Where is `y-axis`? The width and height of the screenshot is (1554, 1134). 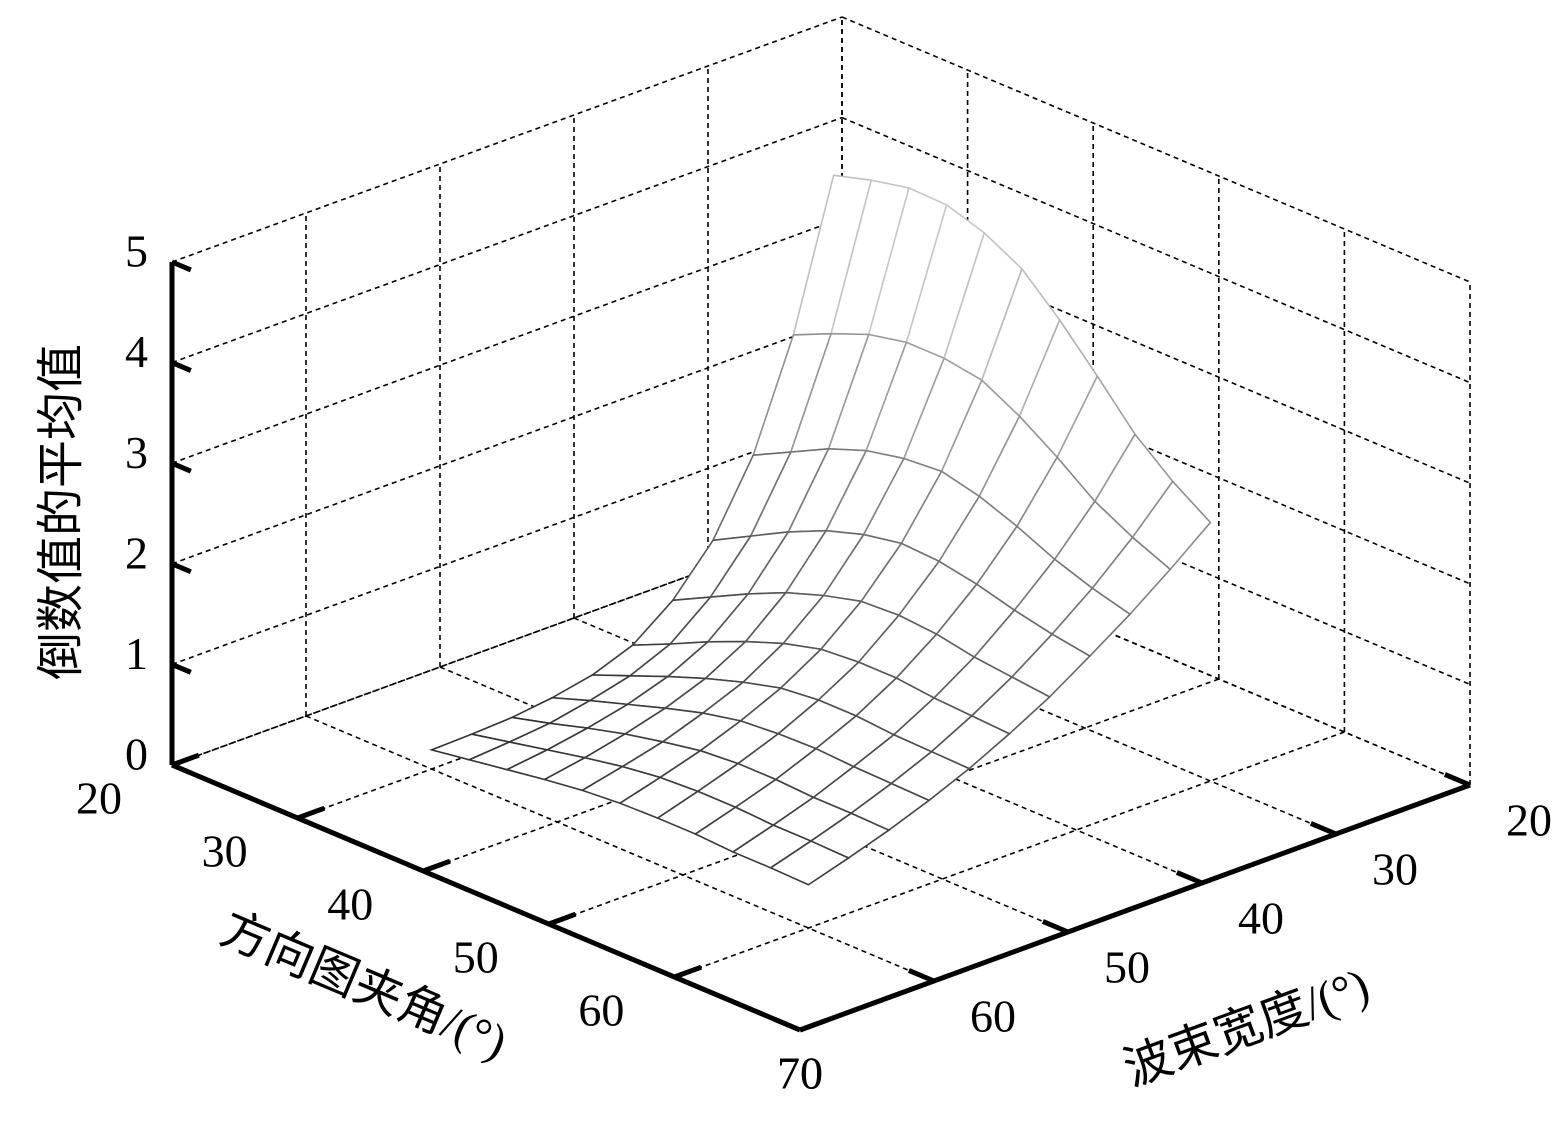
y-axis is located at coordinates (1135, 907).